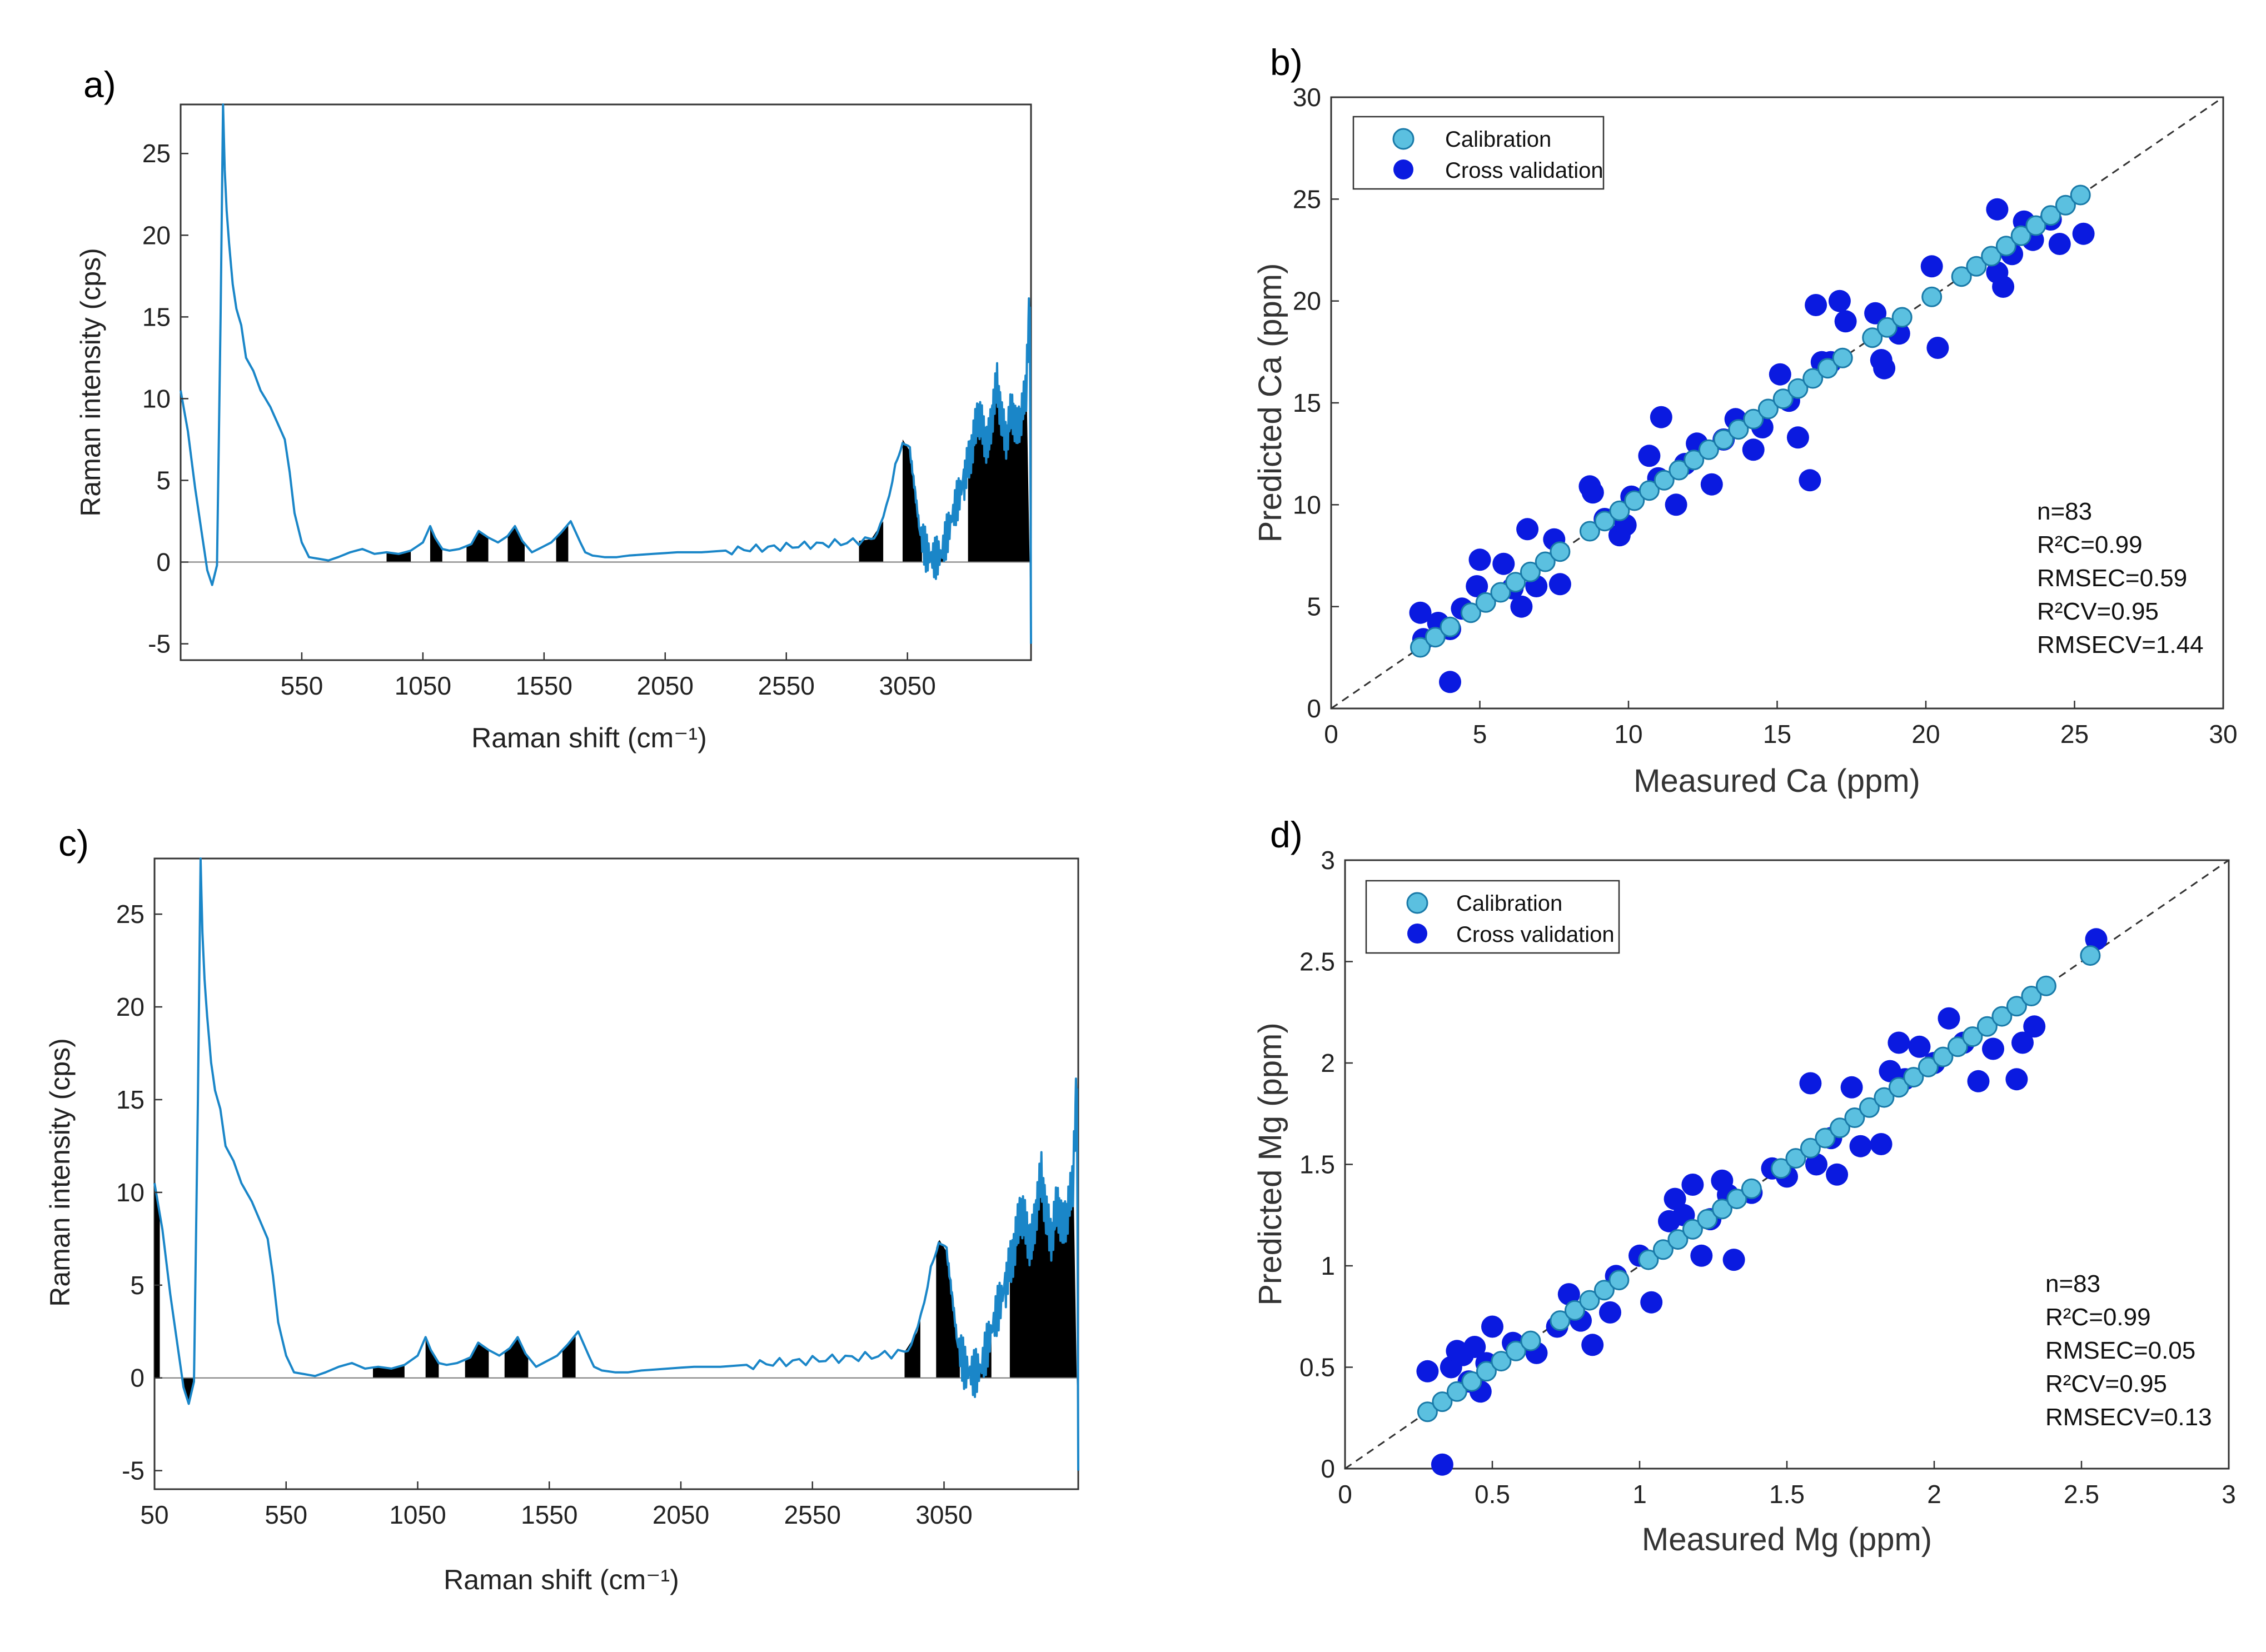  Describe the element at coordinates (2073, 1283) in the screenshot. I see `panel-d-stat-n: n=83` at that location.